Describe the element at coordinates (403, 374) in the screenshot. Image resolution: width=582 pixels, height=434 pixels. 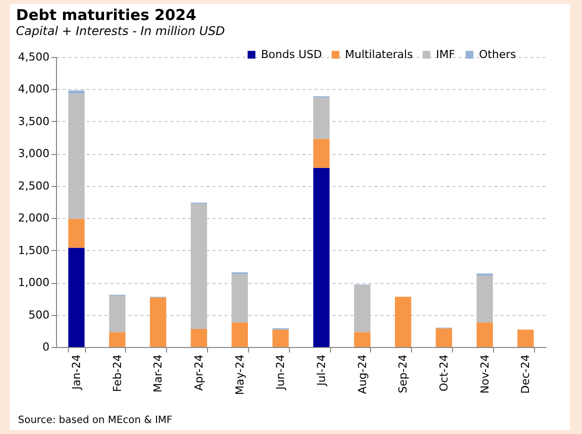
I see `x-tick-label: Sep-24` at that location.